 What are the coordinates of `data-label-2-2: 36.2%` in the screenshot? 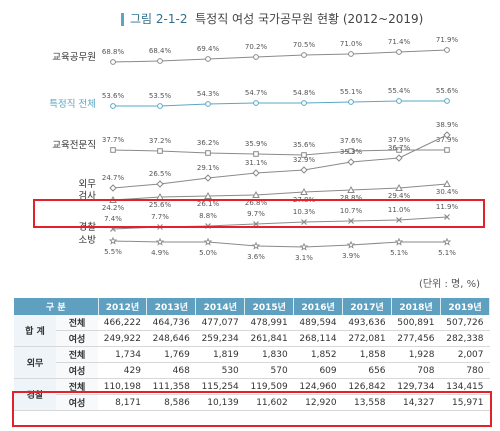 It's located at (208, 143).